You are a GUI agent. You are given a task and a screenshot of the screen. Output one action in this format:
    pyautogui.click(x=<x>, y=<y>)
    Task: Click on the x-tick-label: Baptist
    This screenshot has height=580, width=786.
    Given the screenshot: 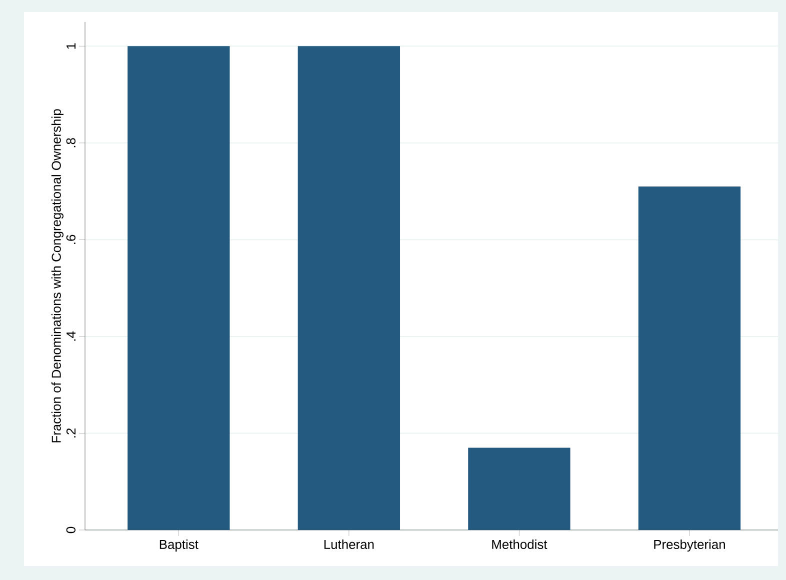 What is the action you would take?
    pyautogui.click(x=179, y=546)
    